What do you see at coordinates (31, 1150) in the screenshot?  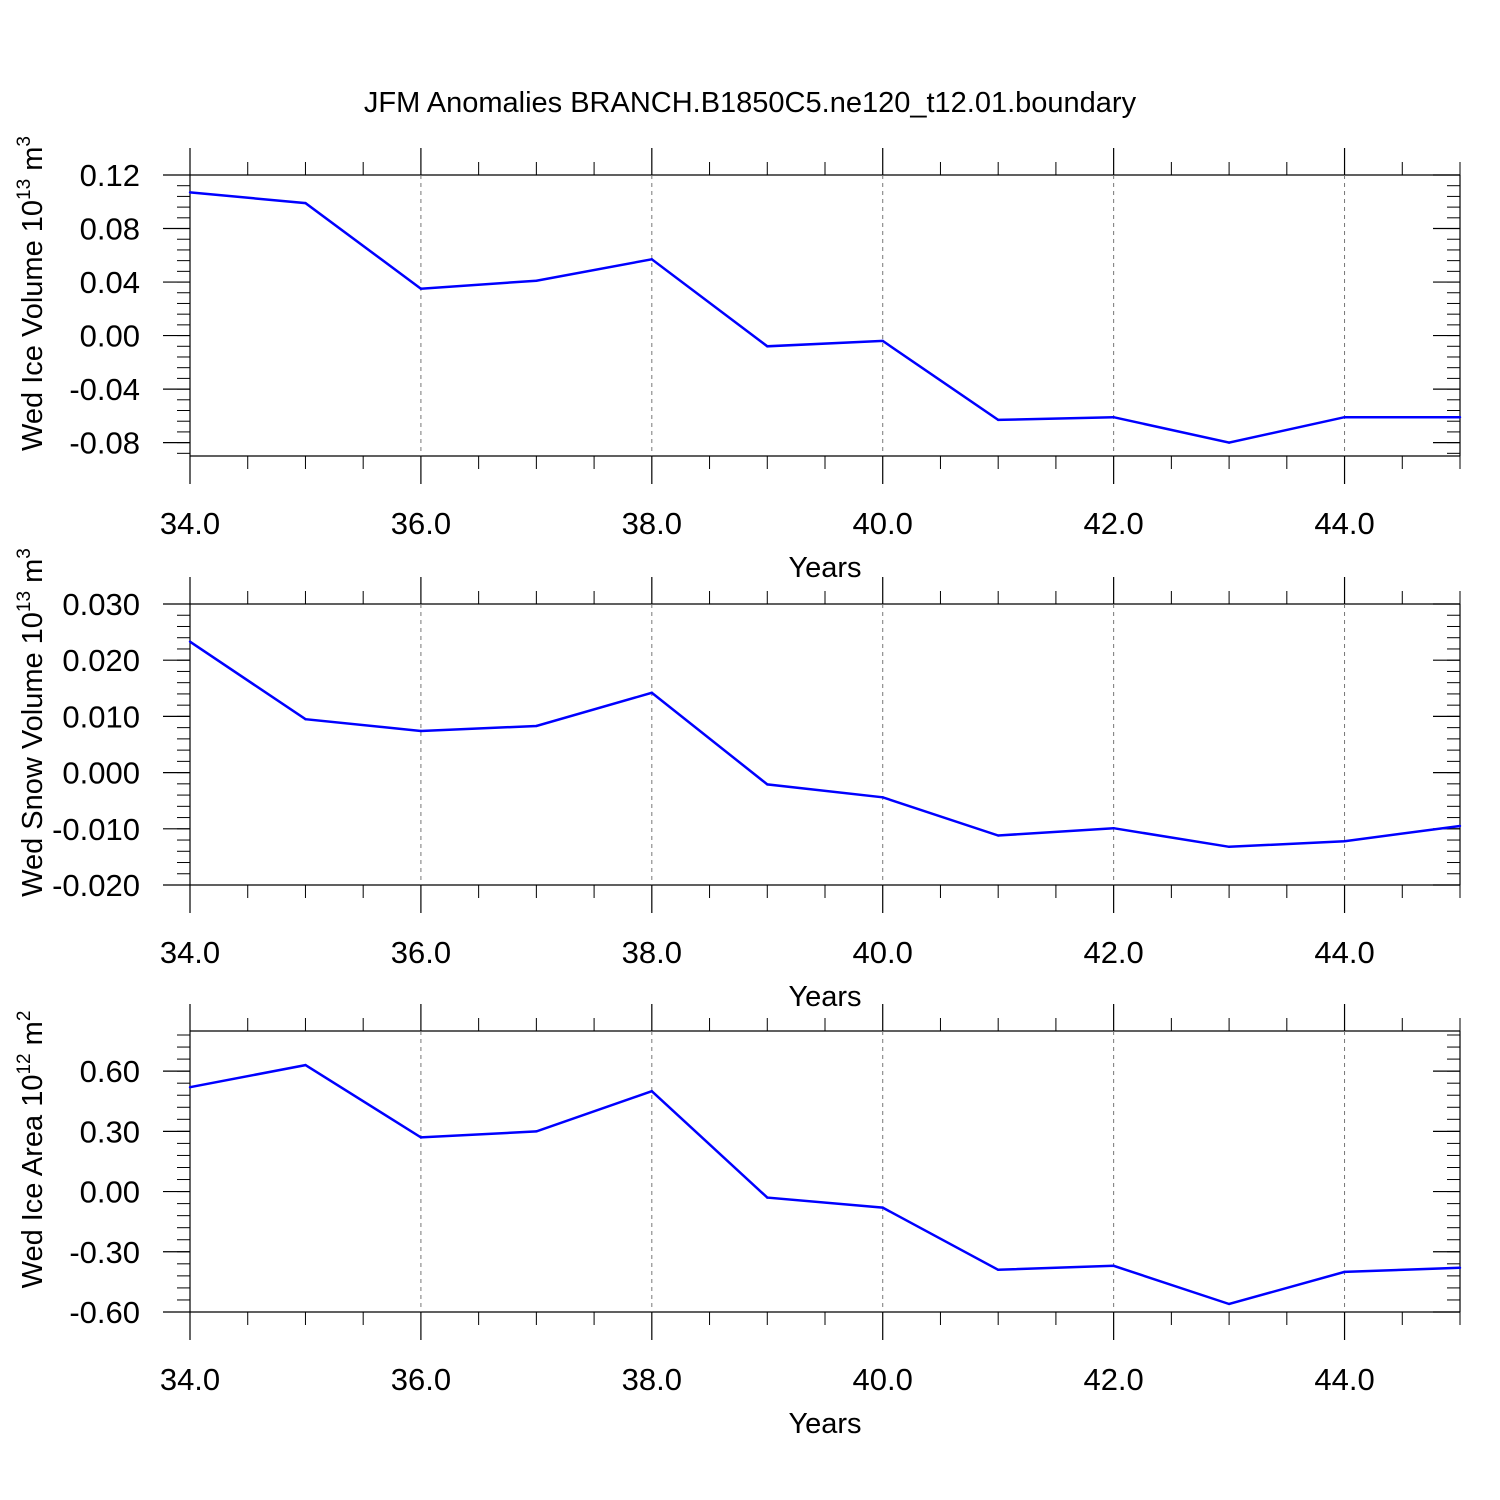 I see `y-axis-label: Wed Ice Area 1012 m2` at bounding box center [31, 1150].